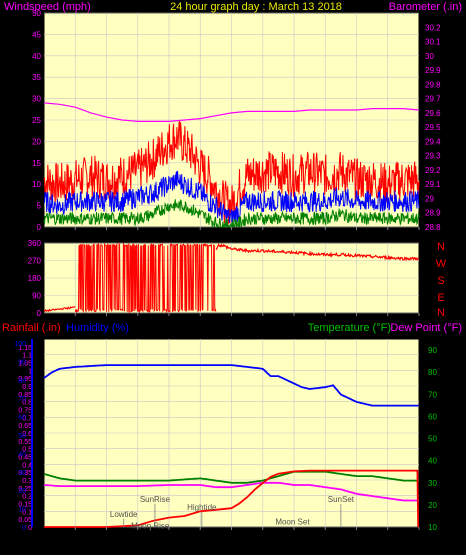 Image resolution: width=466 pixels, height=555 pixels. What do you see at coordinates (20, 344) in the screenshot?
I see `humidity-y-tick-label: 100` at bounding box center [20, 344].